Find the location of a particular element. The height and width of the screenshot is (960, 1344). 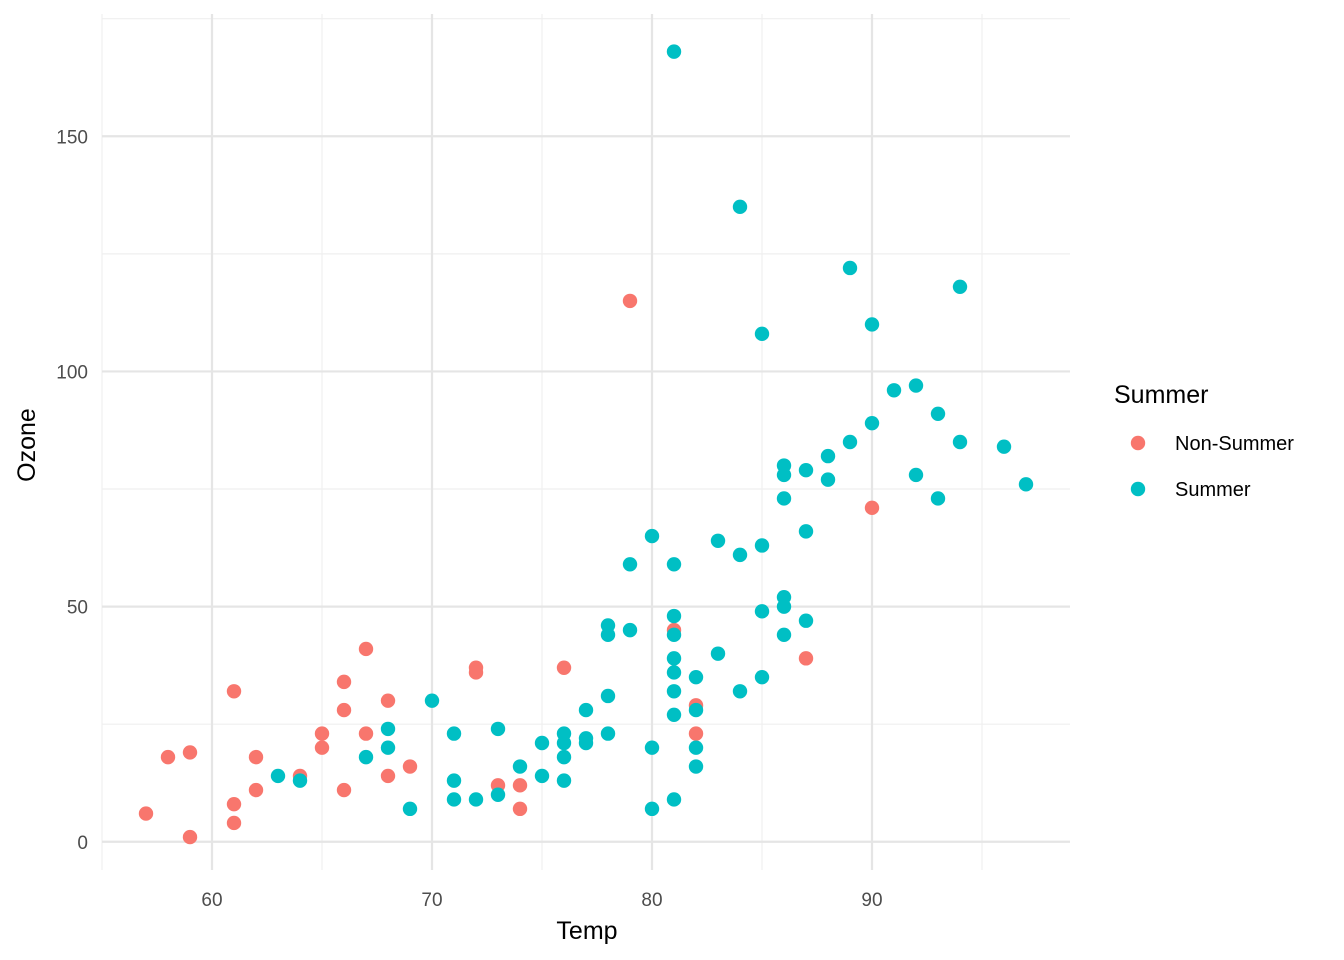

y-tick-label: 100 is located at coordinates (72, 372).